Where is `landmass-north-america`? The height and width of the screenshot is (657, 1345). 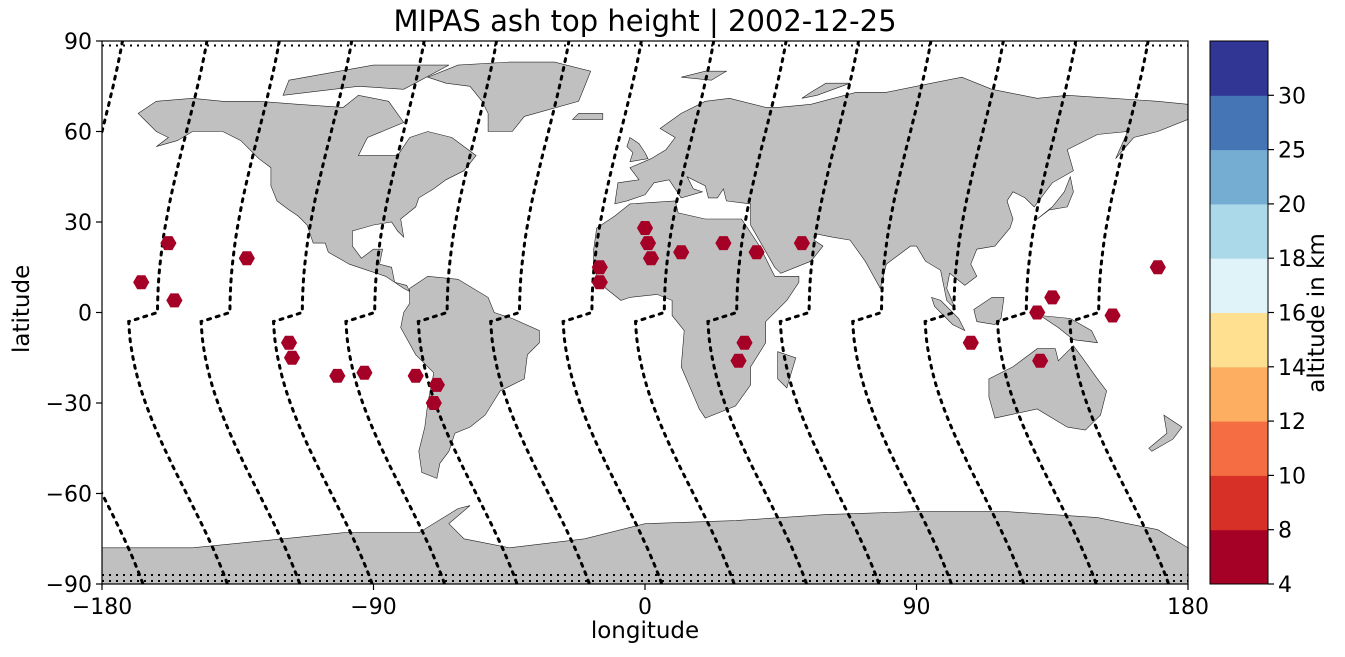
landmass-north-america is located at coordinates (307, 193).